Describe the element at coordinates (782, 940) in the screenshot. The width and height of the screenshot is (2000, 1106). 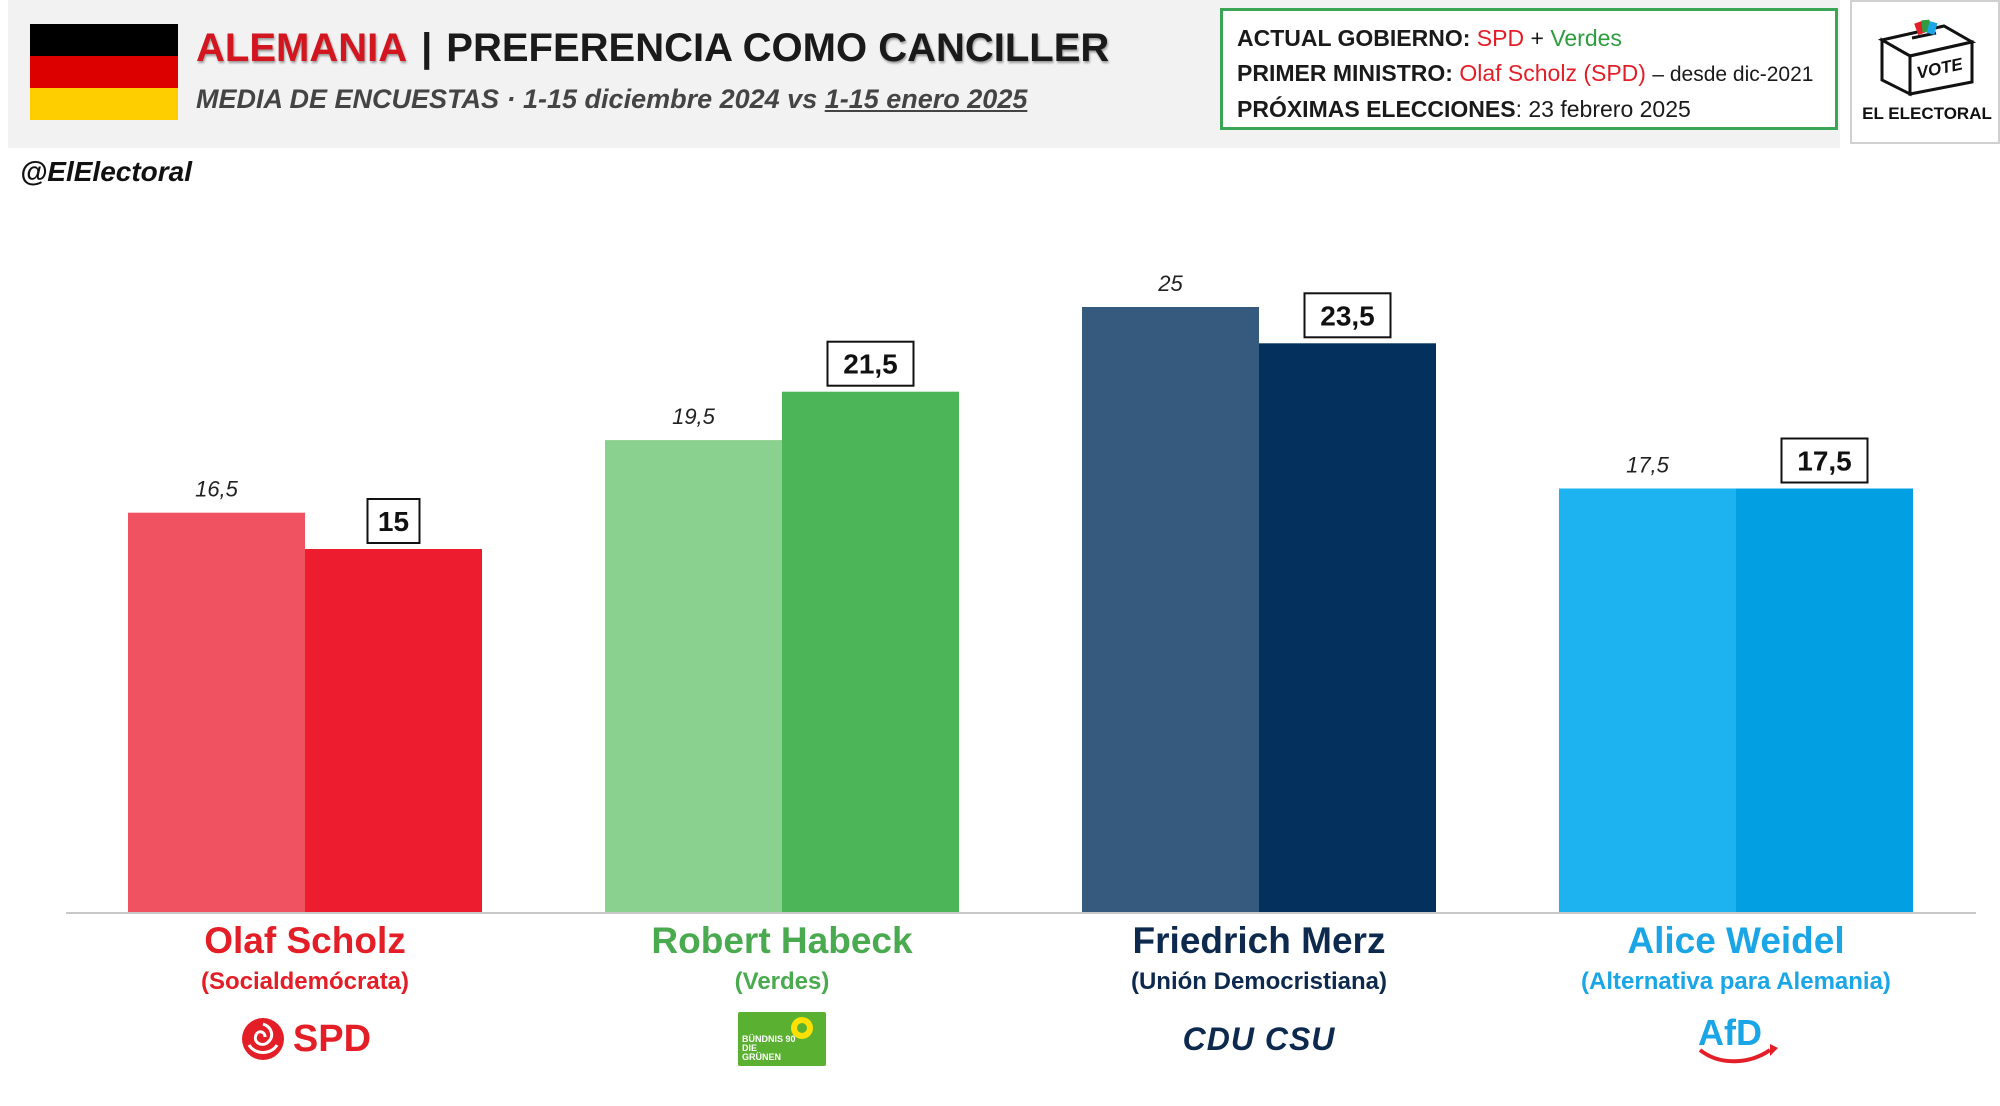
I see `candidate-name-2: Robert Habeck` at that location.